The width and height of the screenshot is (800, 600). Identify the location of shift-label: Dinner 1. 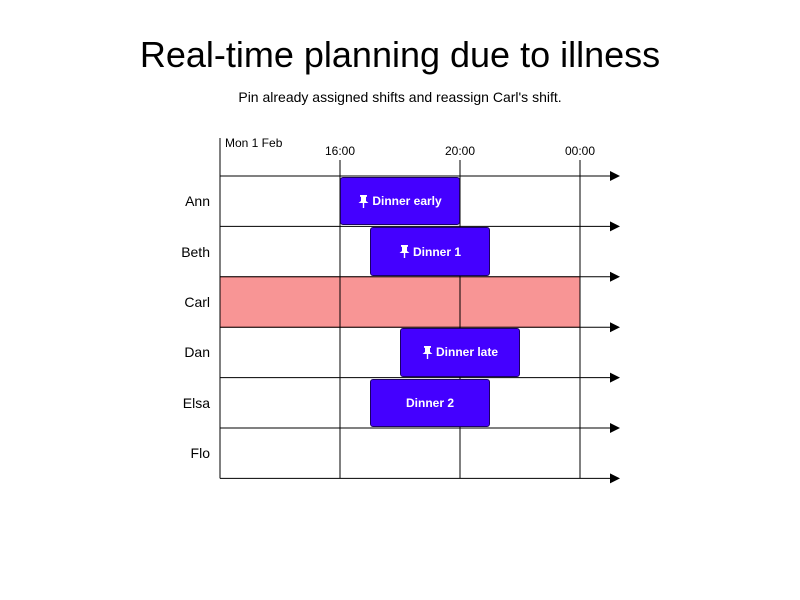
(436, 251).